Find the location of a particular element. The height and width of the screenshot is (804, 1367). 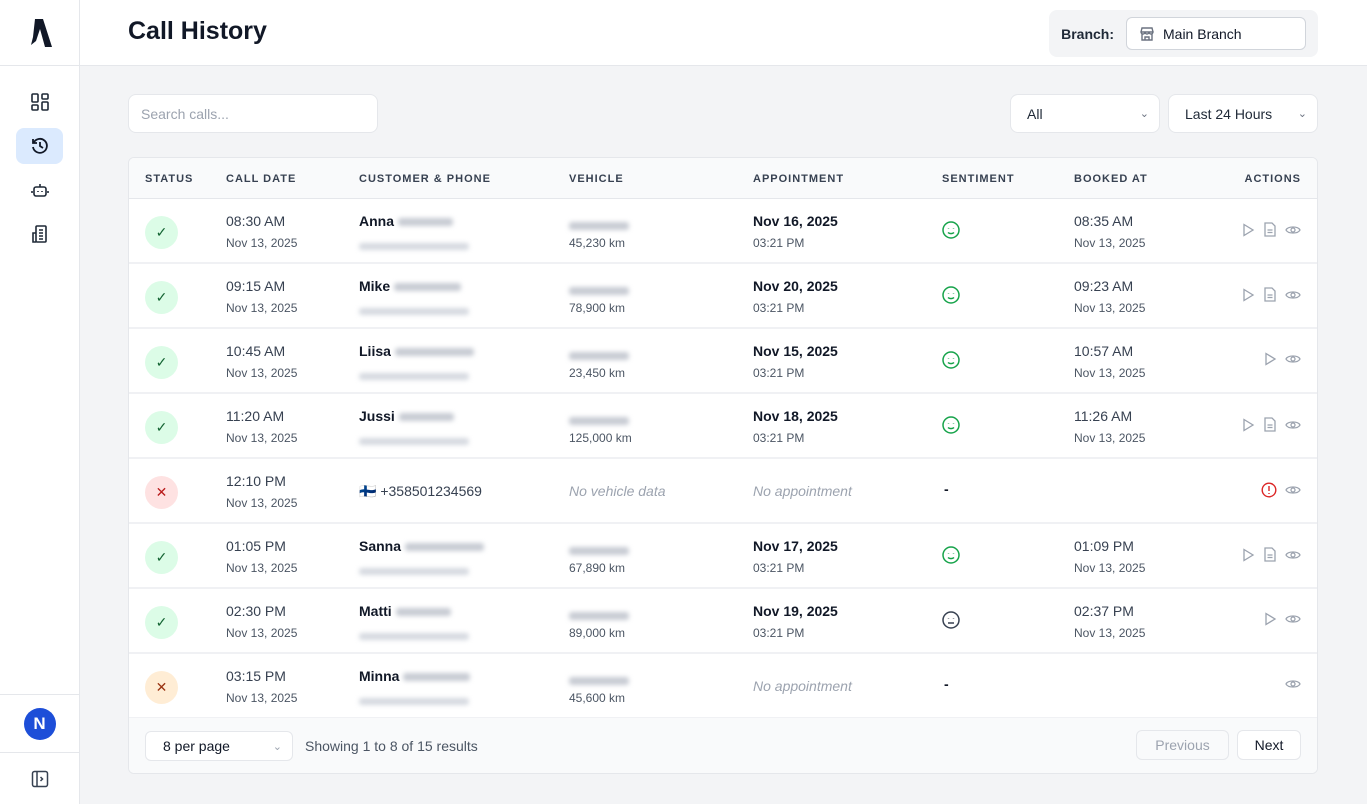

building-icon is located at coordinates (39, 234).